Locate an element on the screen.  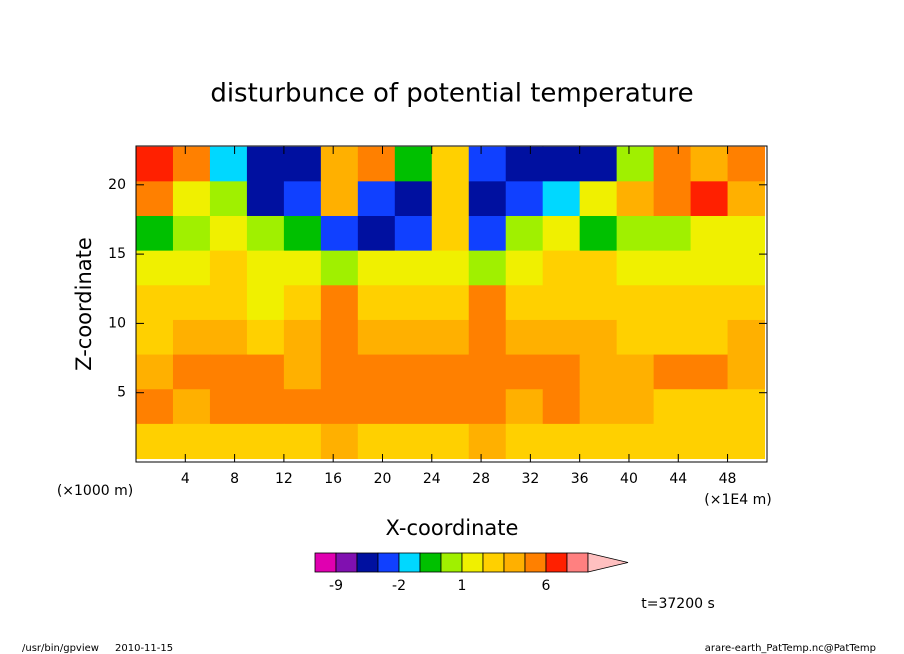
x-tick-label: 40 is located at coordinates (629, 479).